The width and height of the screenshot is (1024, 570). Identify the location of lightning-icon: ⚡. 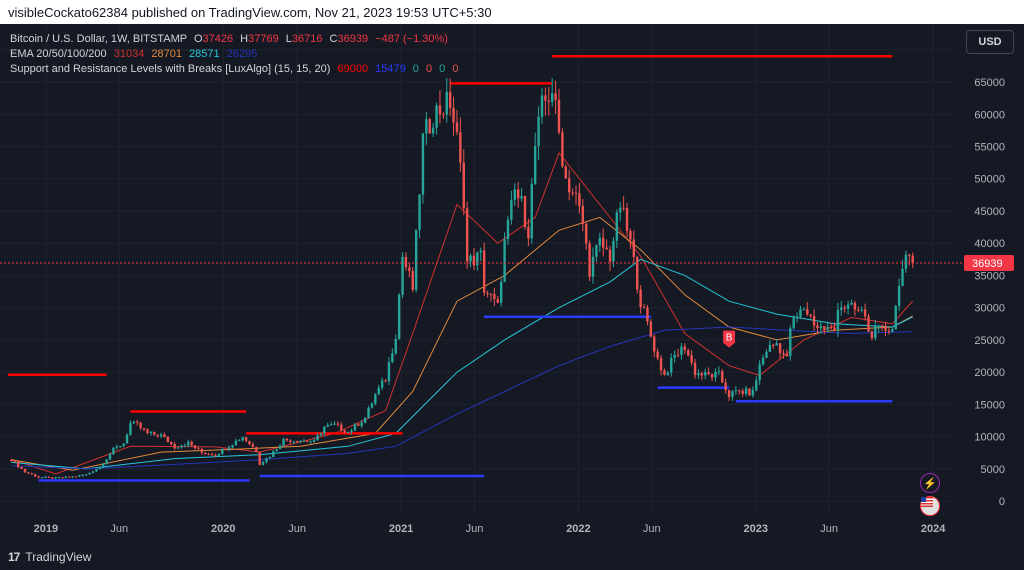
(930, 483).